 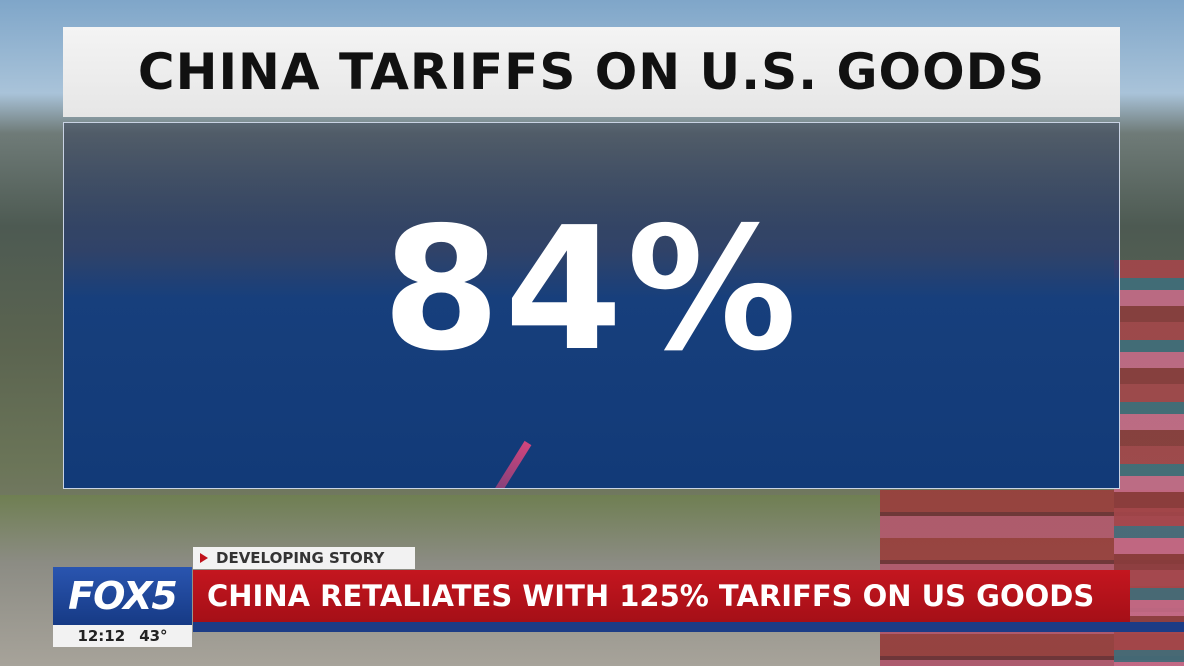 I want to click on graphic-title: CHINA TARIFFS ON U.S. GOODS, so click(x=591, y=72).